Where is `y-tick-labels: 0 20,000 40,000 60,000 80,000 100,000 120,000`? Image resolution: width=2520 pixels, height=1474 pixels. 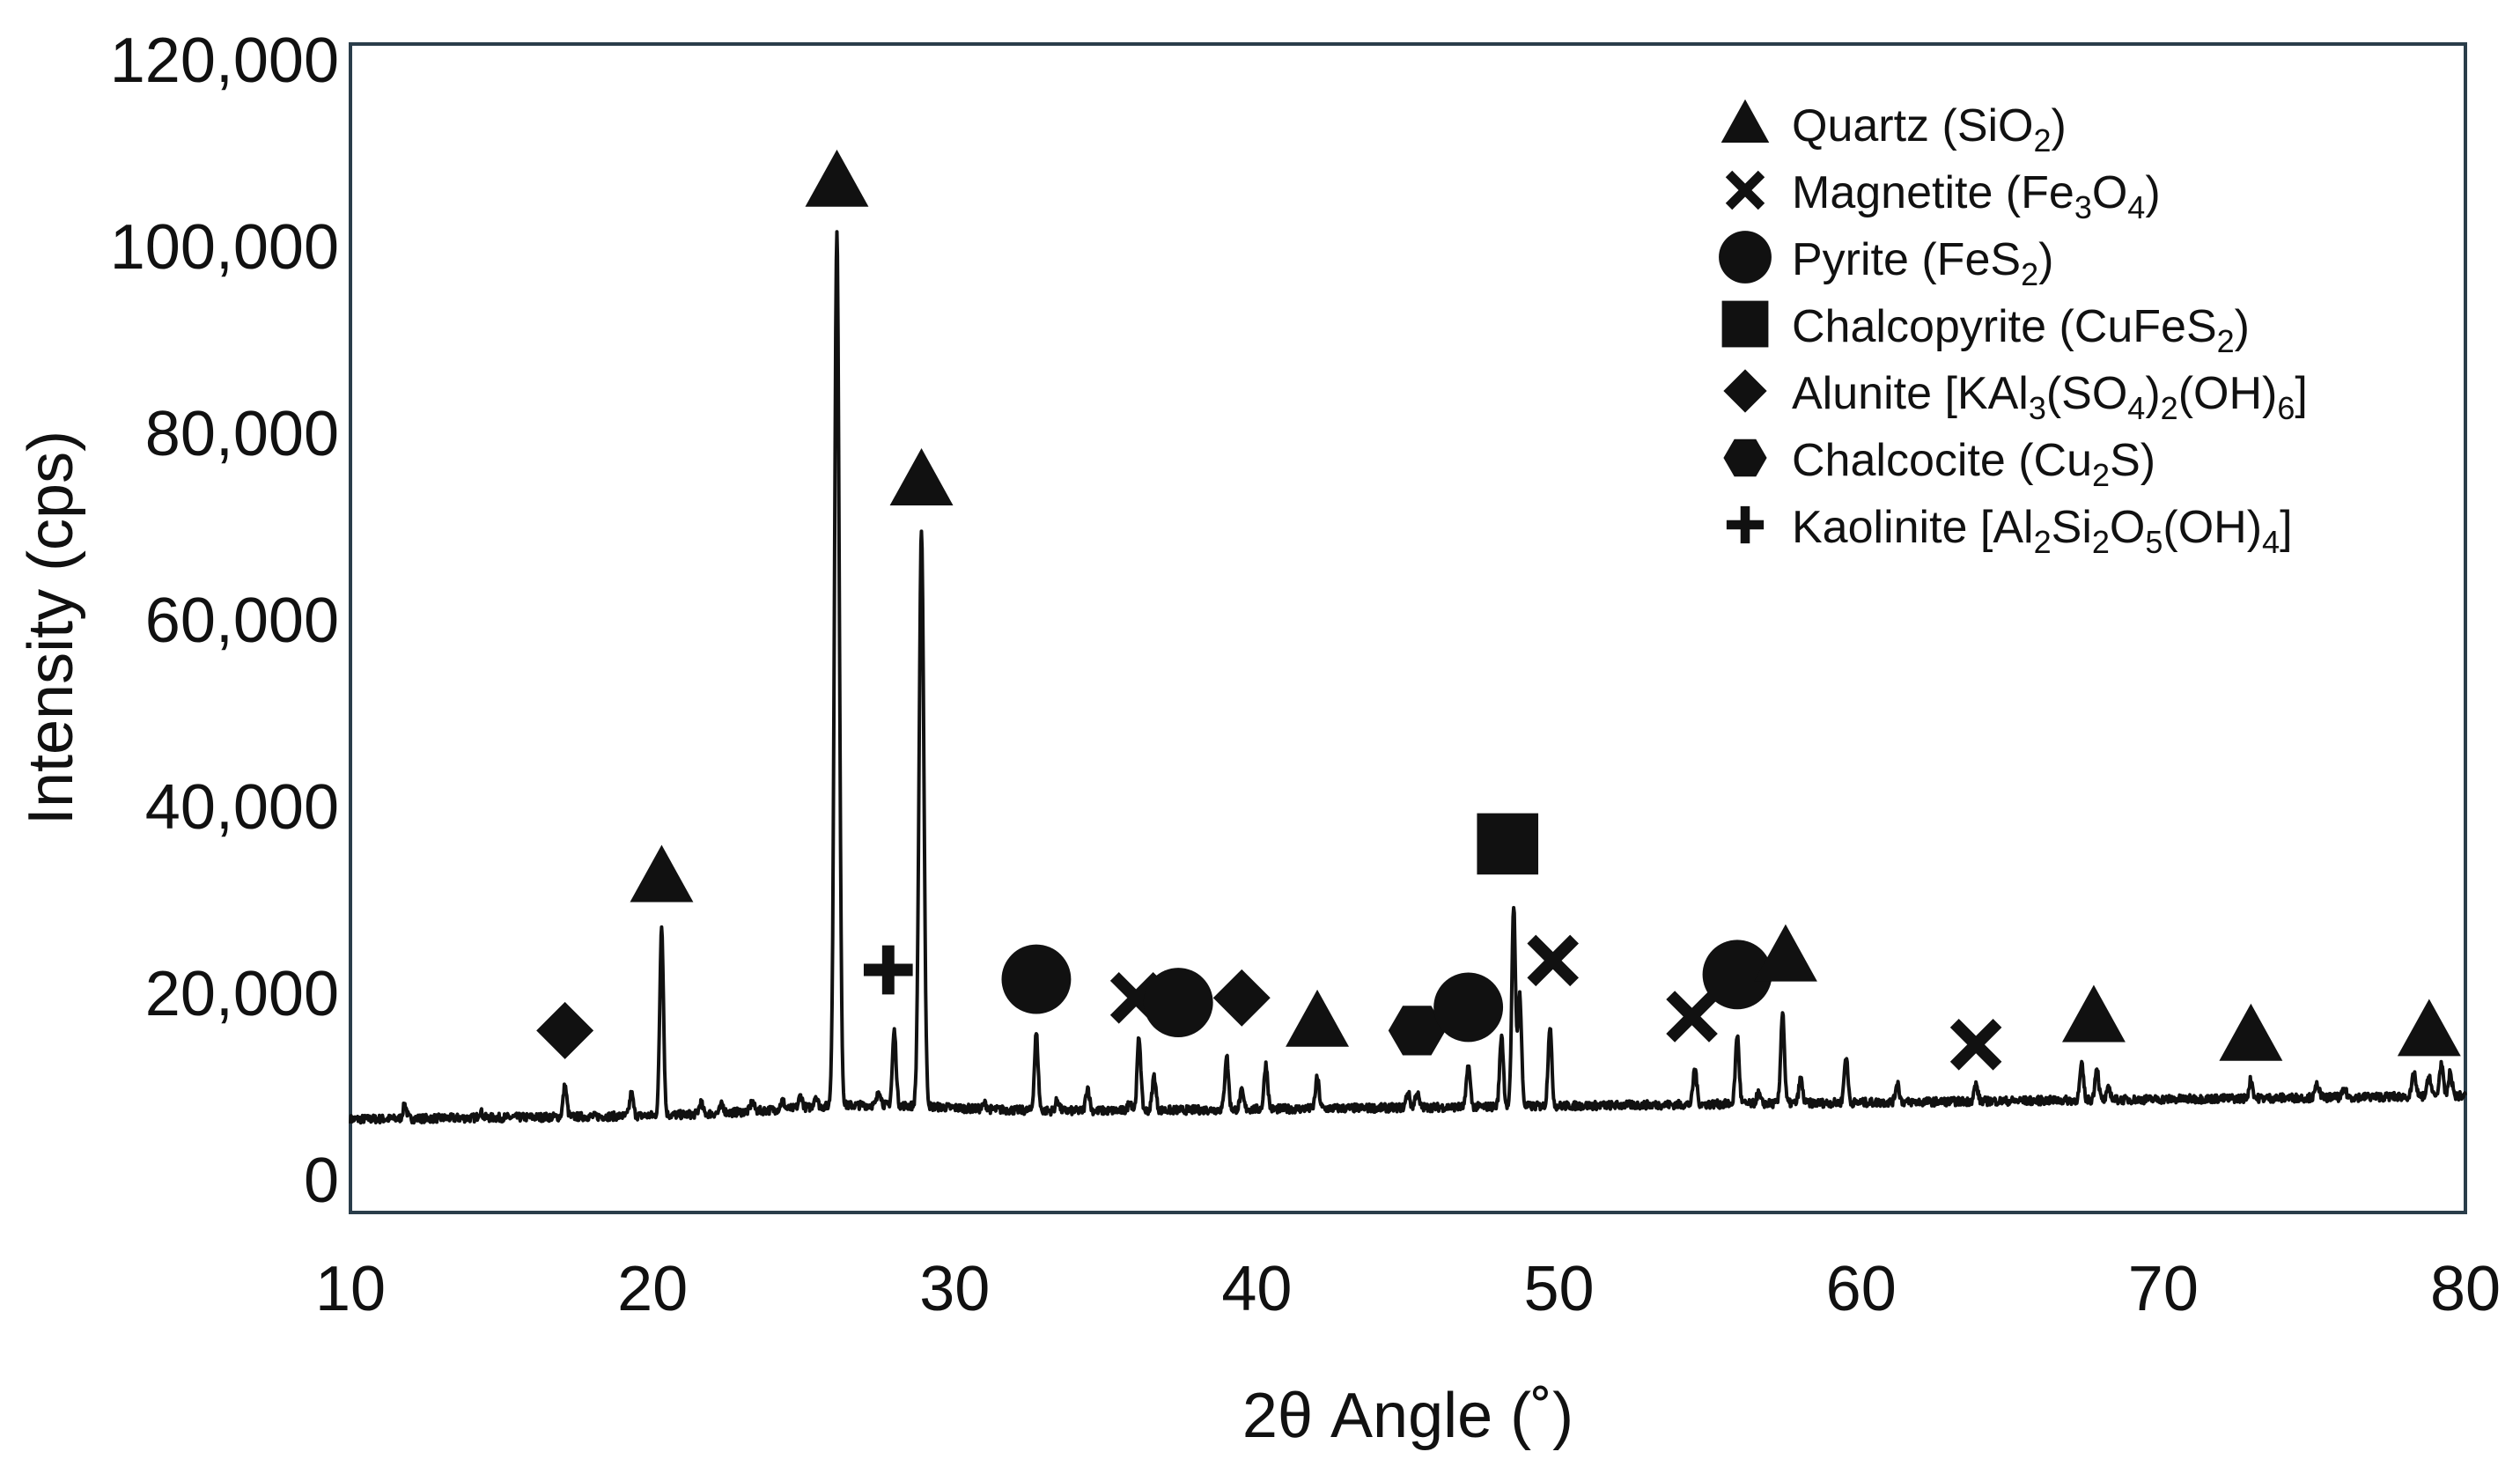 y-tick-labels: 0 20,000 40,000 60,000 80,000 100,000 120,000 is located at coordinates (224, 621).